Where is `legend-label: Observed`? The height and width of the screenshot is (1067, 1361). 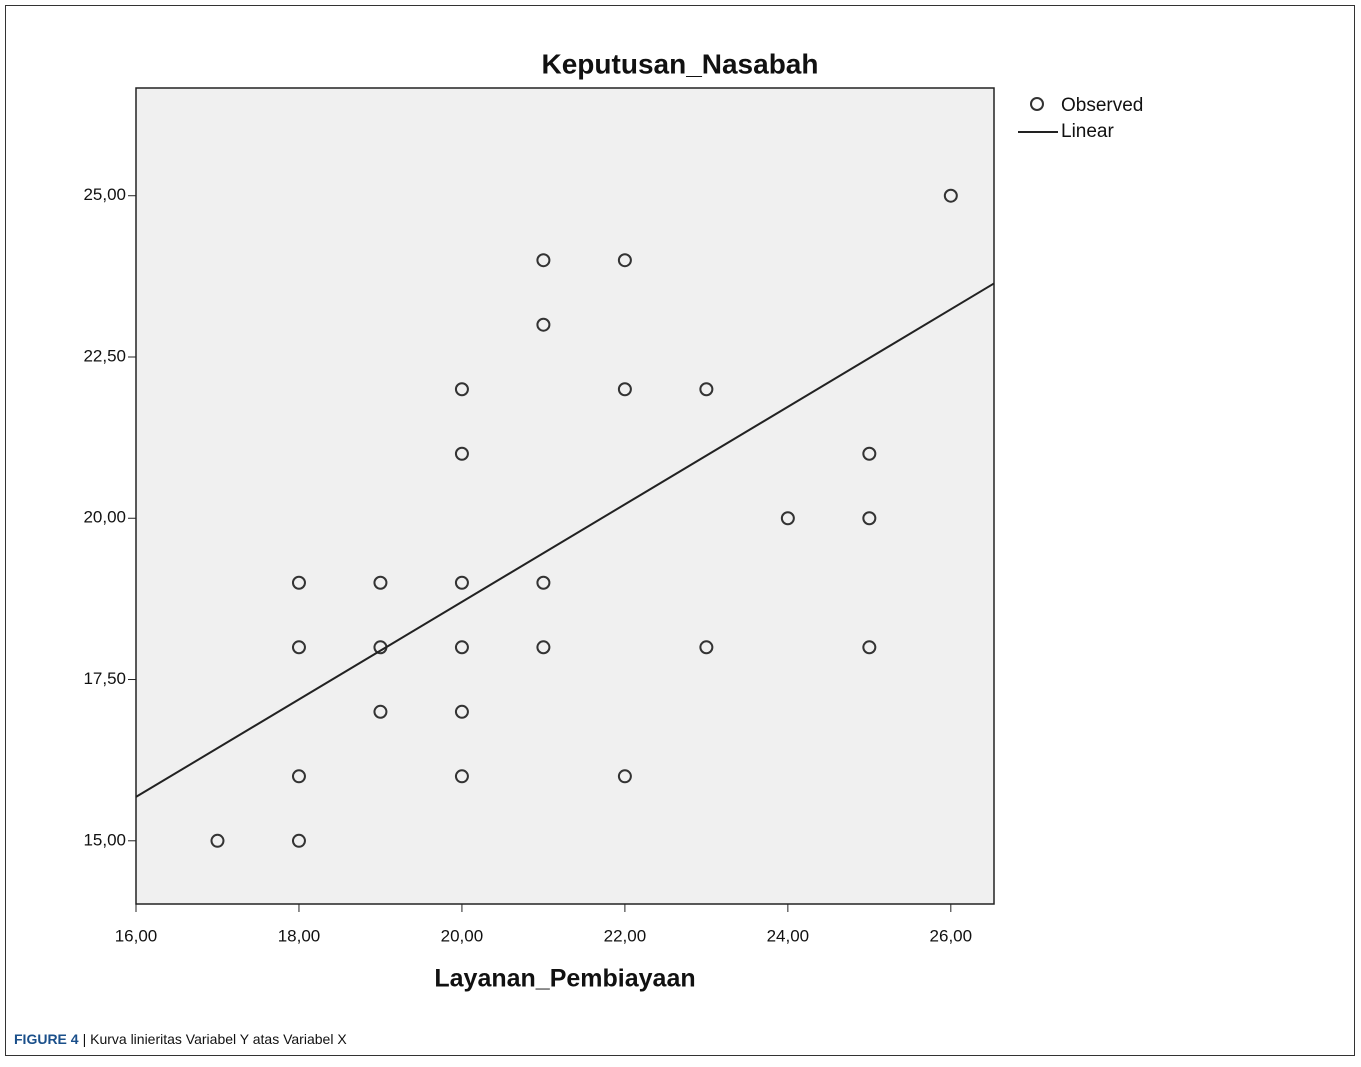 legend-label: Observed is located at coordinates (1102, 105).